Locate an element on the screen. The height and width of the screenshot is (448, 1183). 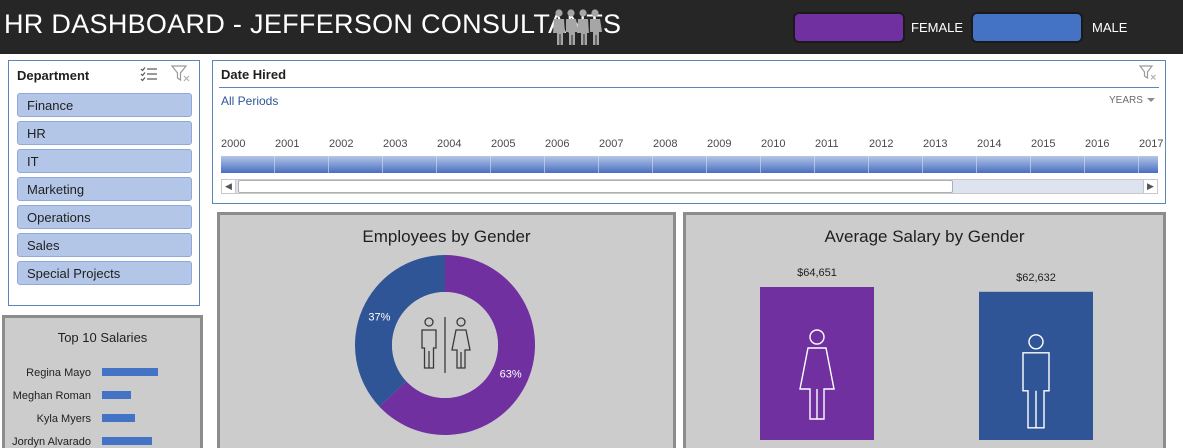
donut-label-female: 63% is located at coordinates (511, 374).